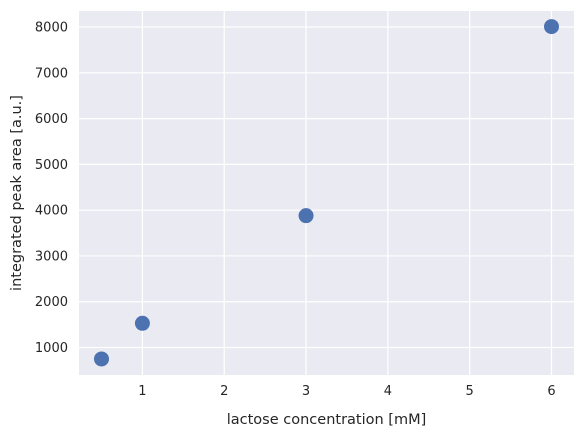 The width and height of the screenshot is (583, 437). I want to click on y-axis-label: integrated peak area [a.u.], so click(17, 193).